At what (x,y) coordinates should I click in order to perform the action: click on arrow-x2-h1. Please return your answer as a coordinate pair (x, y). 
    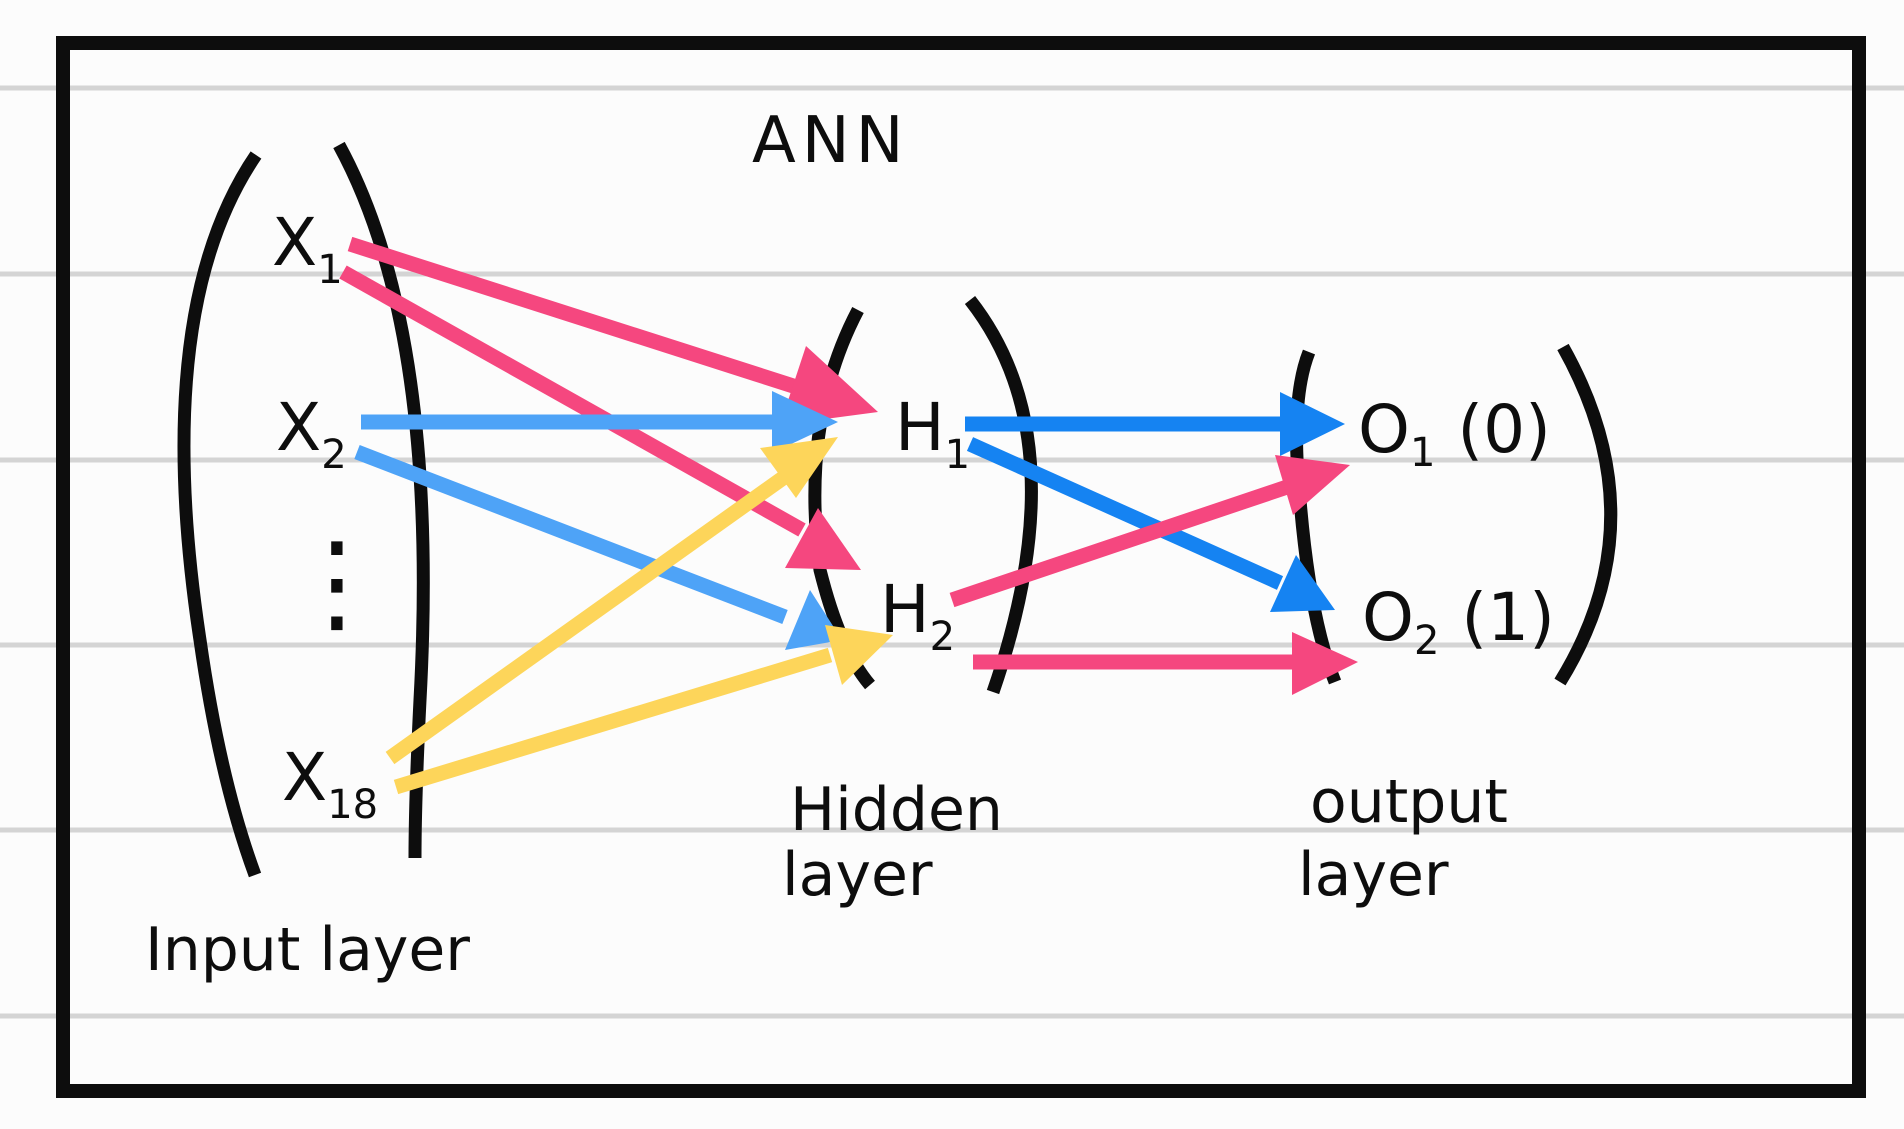
    Looking at the image, I should click on (599, 422).